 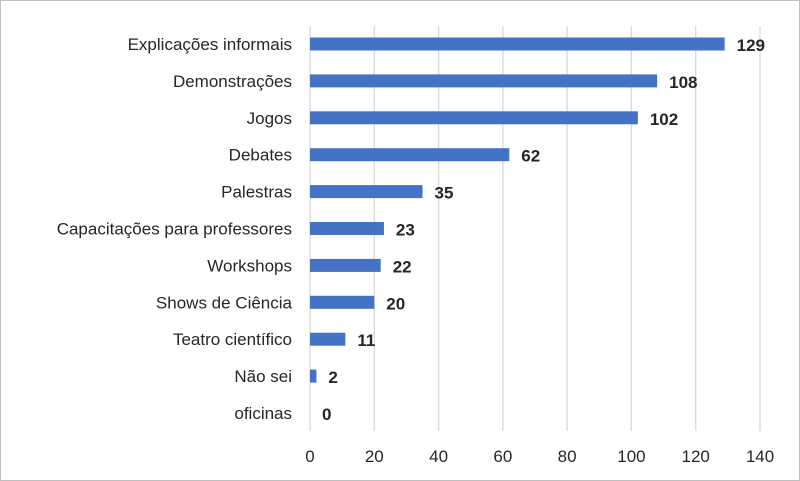 What do you see at coordinates (256, 192) in the screenshot?
I see `category-label: Palestras` at bounding box center [256, 192].